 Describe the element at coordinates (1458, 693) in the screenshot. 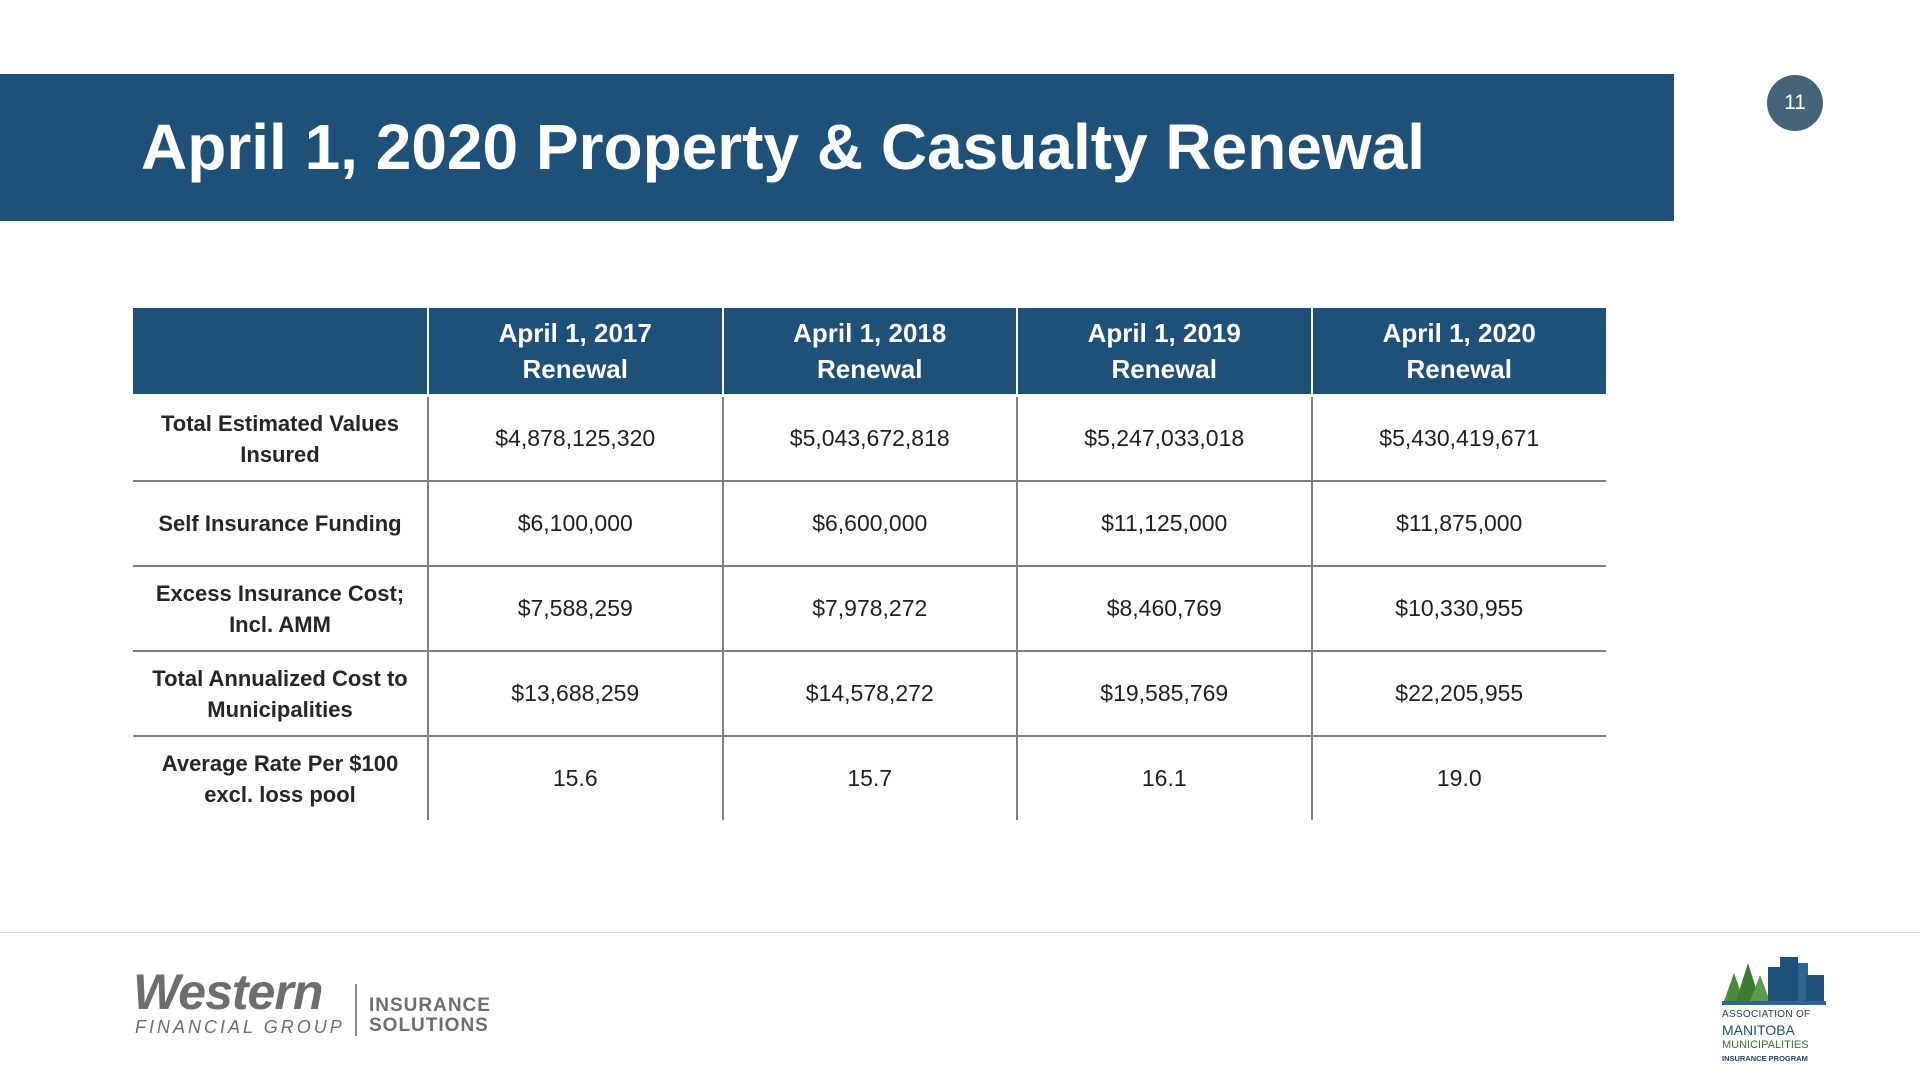

I see `table-cell: $22,205,955` at that location.